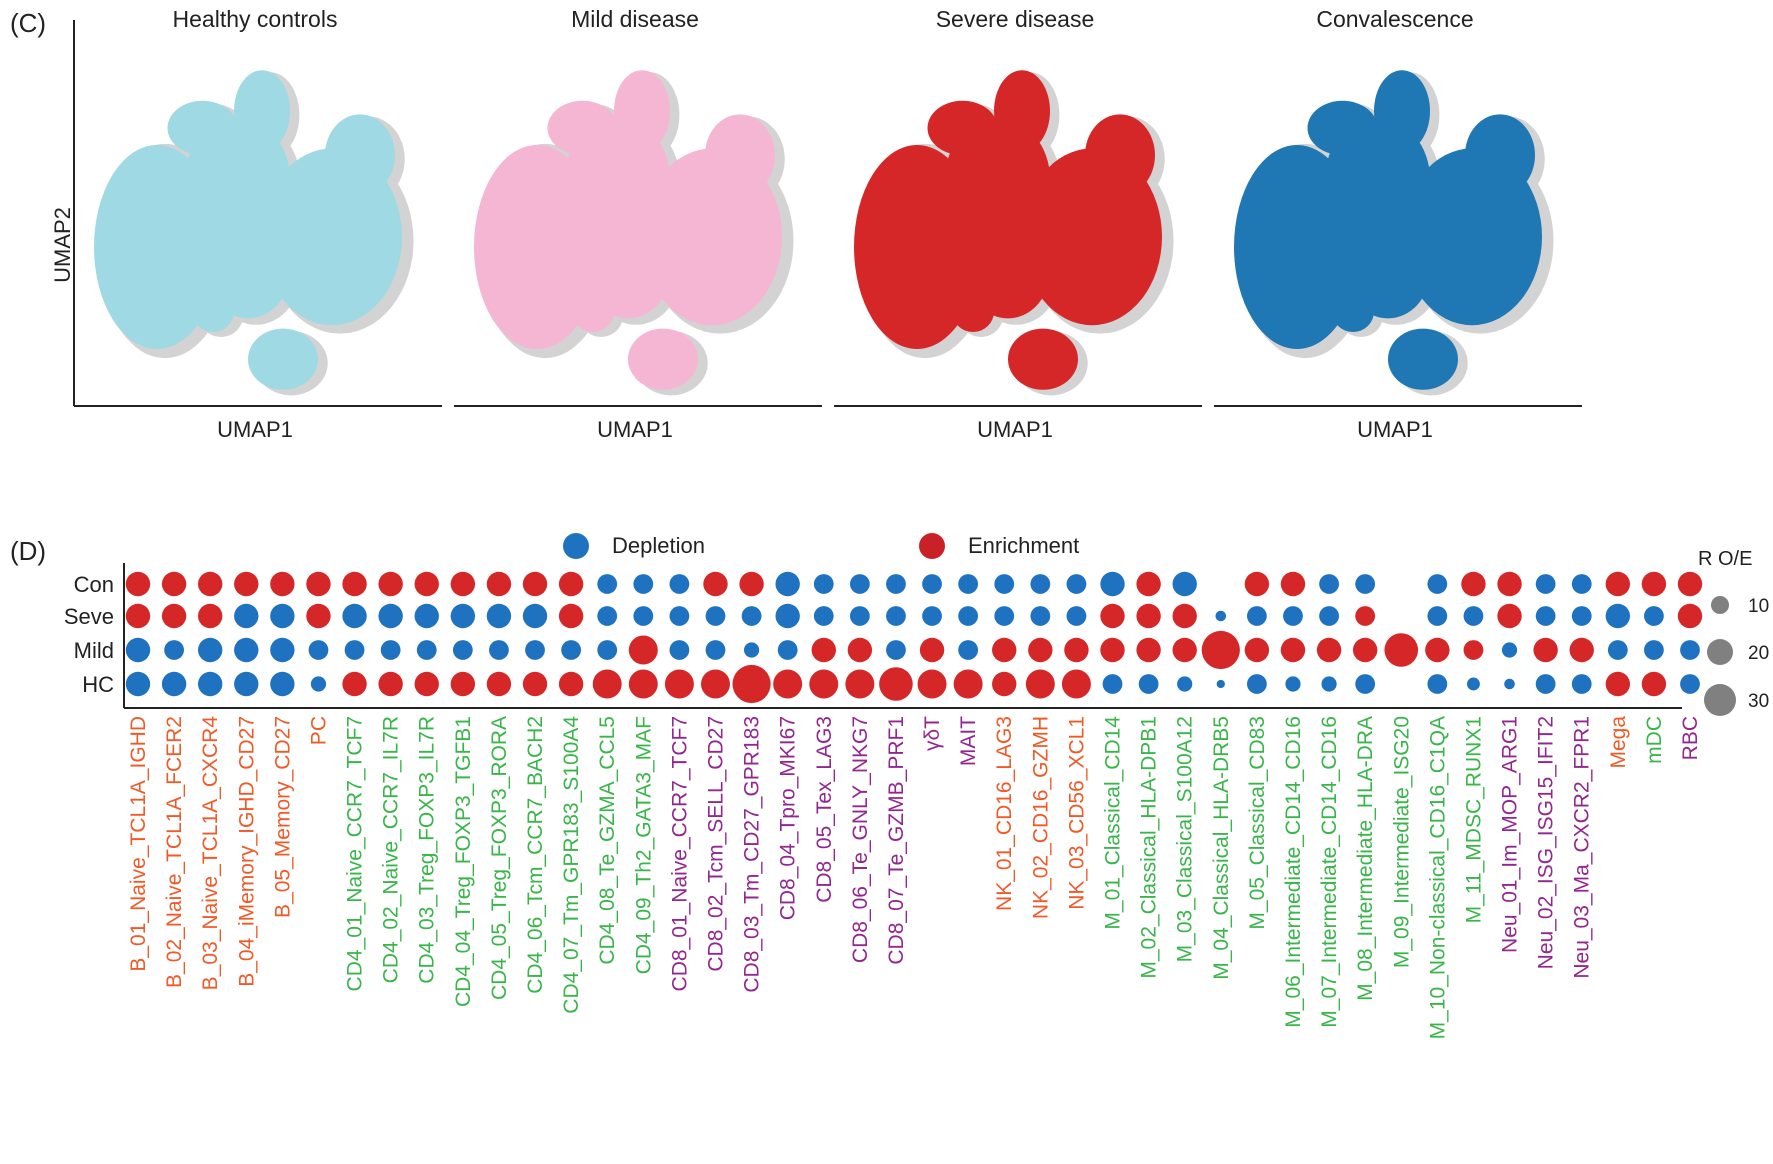 This screenshot has height=1164, width=1773. Describe the element at coordinates (1015, 429) in the screenshot. I see `umap1-axis-label: UMAP1` at that location.